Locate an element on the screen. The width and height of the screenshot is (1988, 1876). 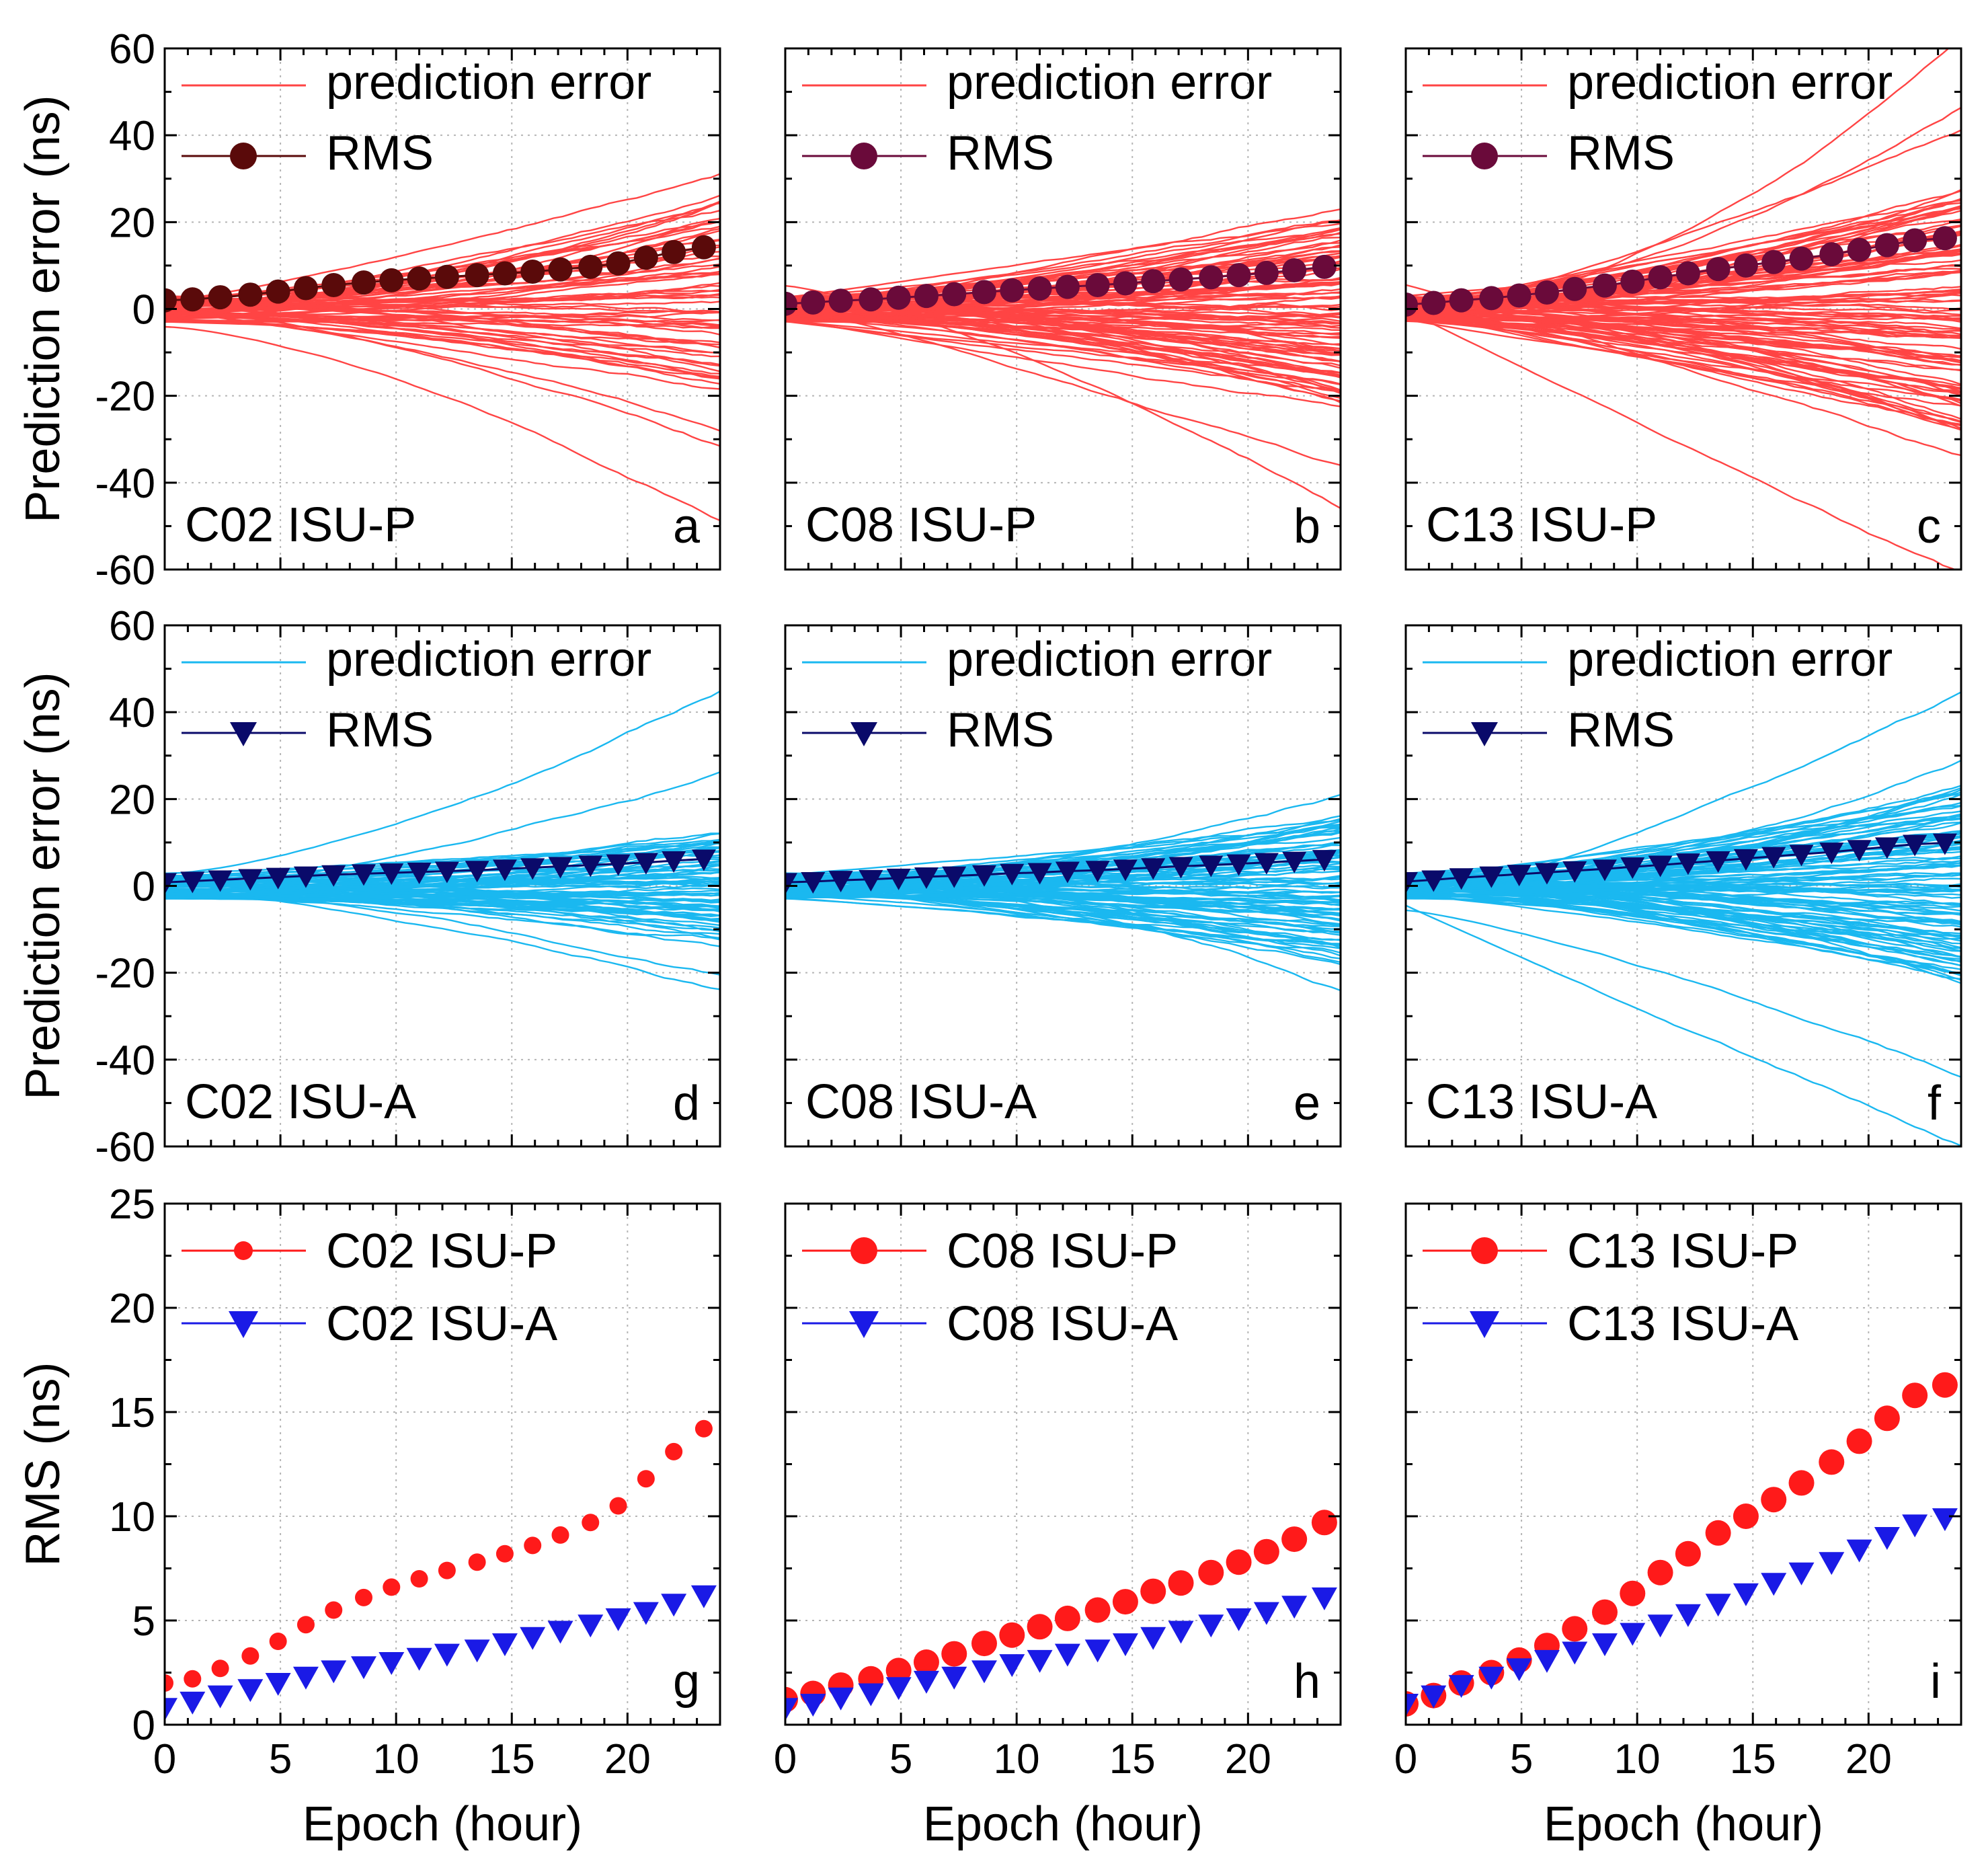
y-axis-label: Prediction error (ns) is located at coordinates (43, 885).